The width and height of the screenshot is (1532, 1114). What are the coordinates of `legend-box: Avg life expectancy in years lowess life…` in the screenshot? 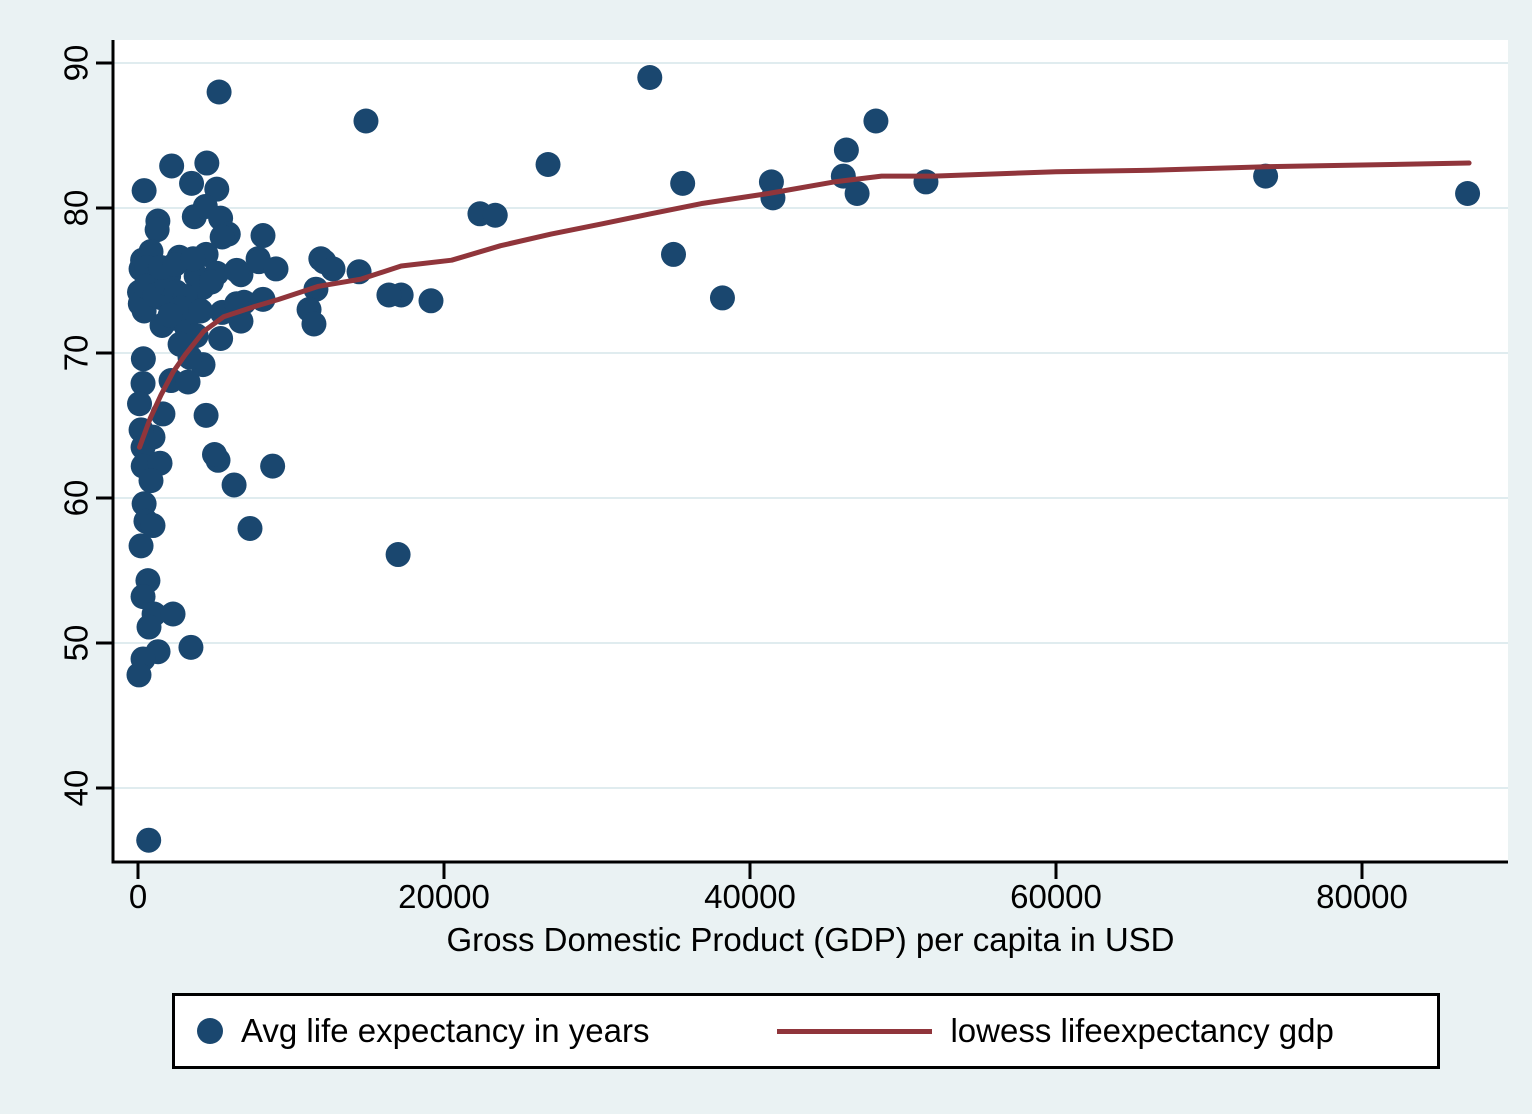 It's located at (806, 1031).